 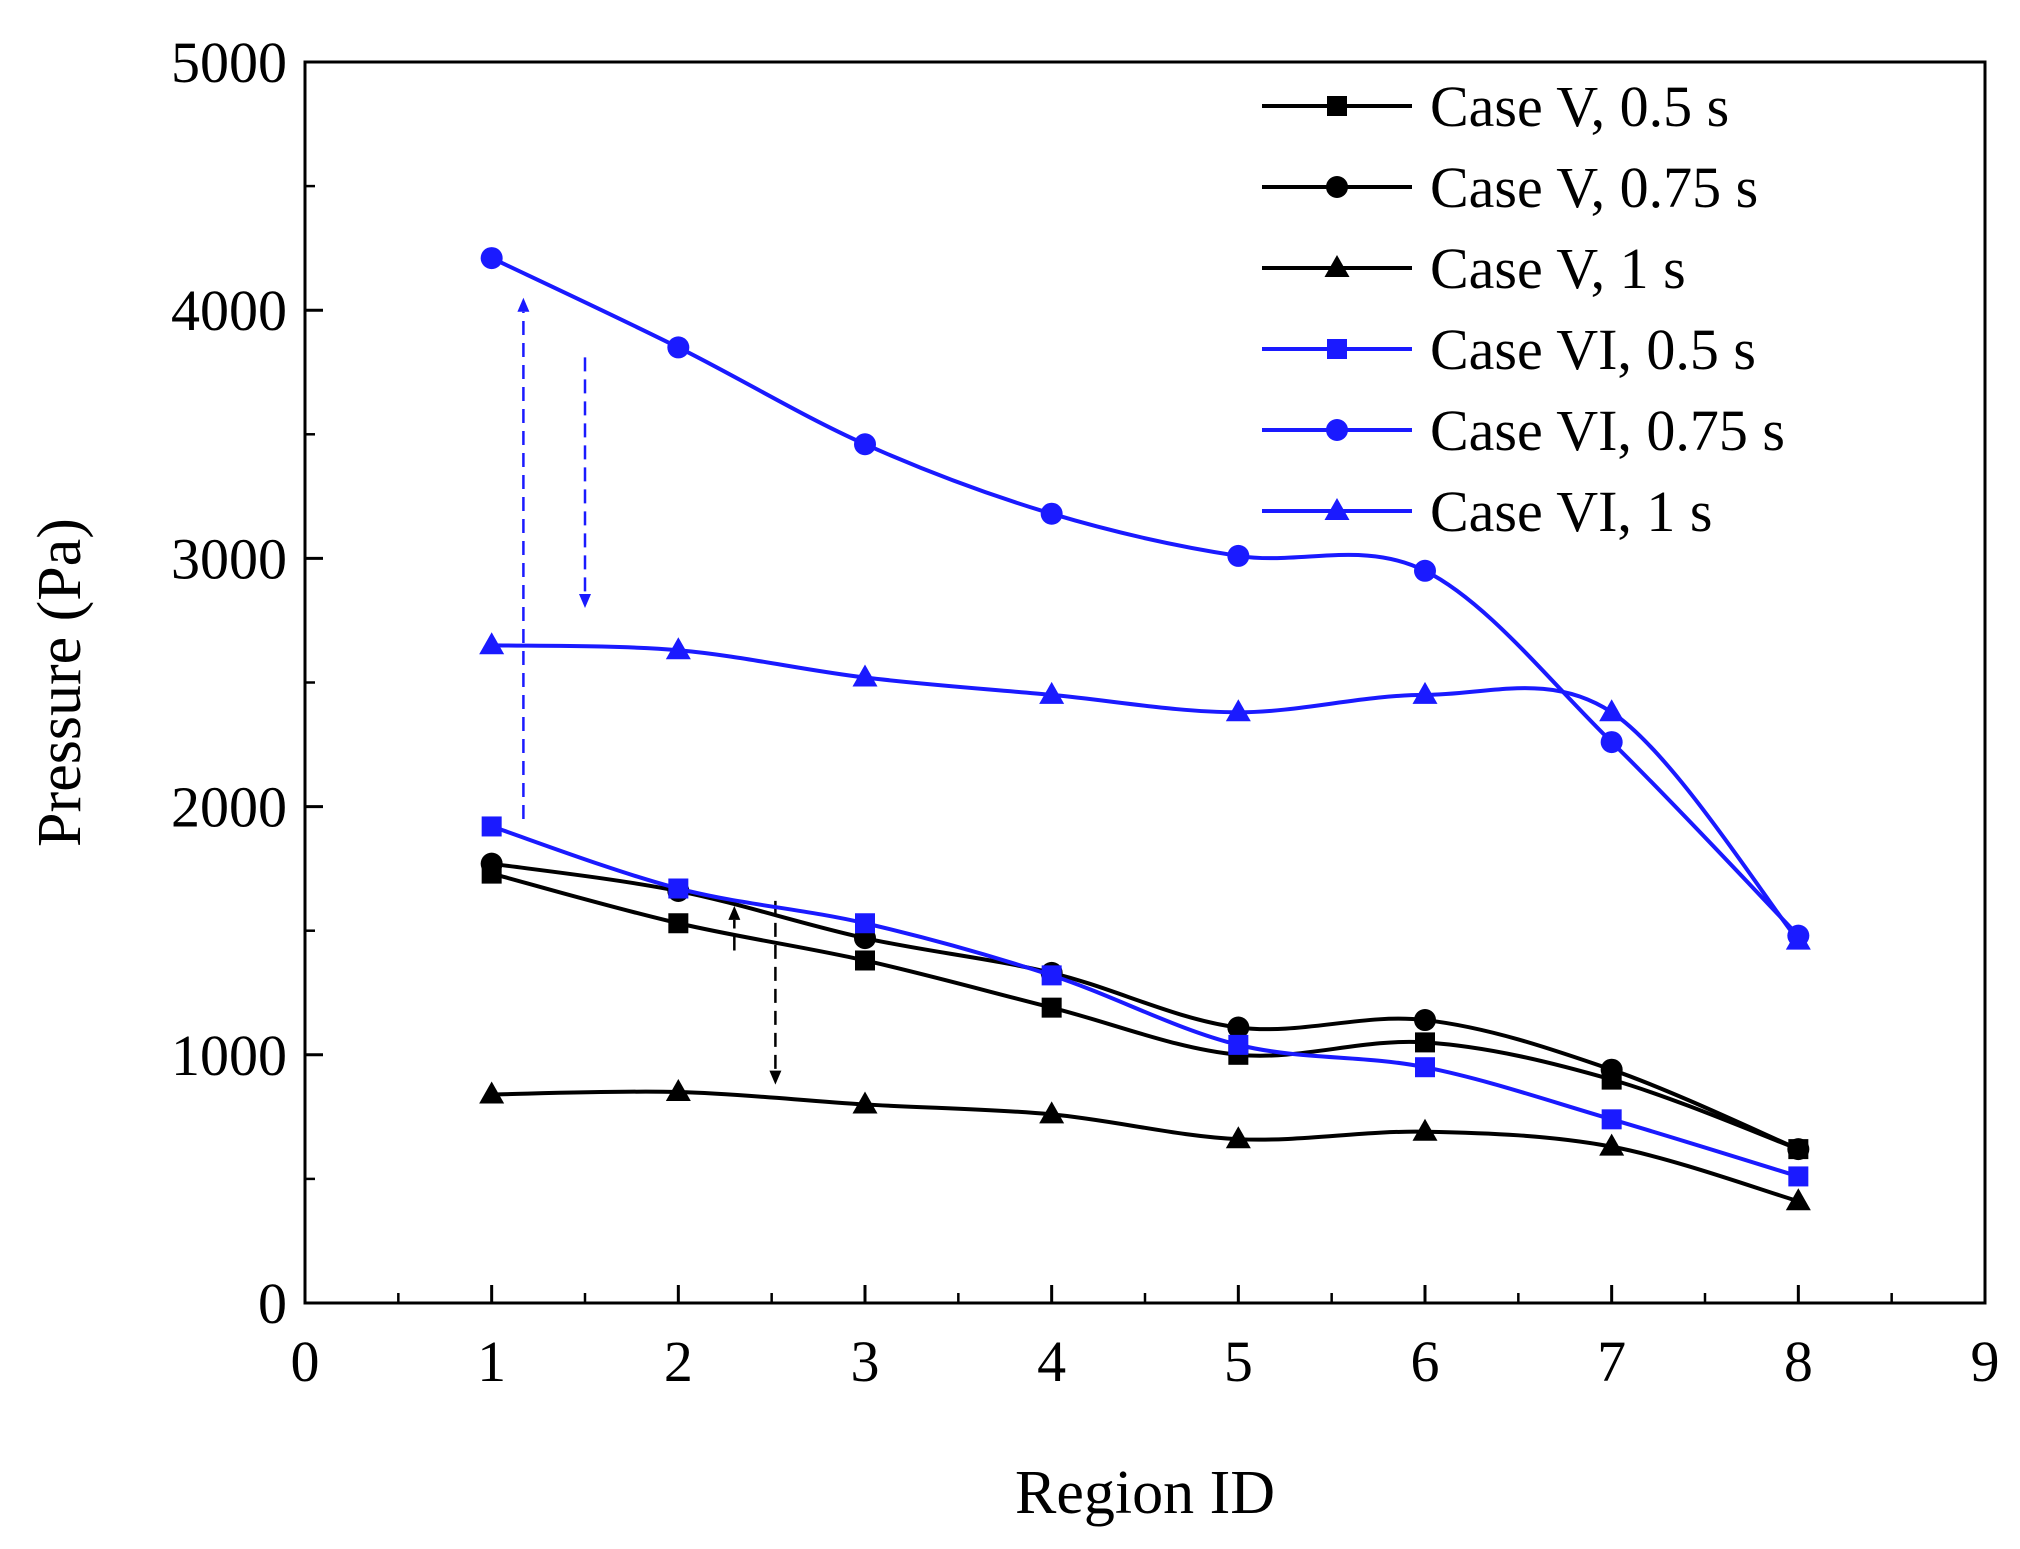 What do you see at coordinates (229, 62) in the screenshot?
I see `y-tick-label: 5000` at bounding box center [229, 62].